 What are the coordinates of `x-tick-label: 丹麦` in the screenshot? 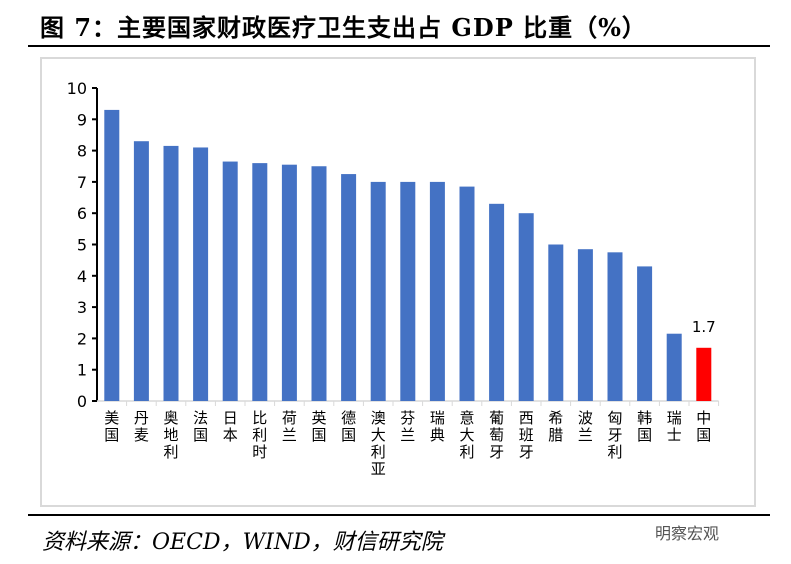 It's located at (141, 426).